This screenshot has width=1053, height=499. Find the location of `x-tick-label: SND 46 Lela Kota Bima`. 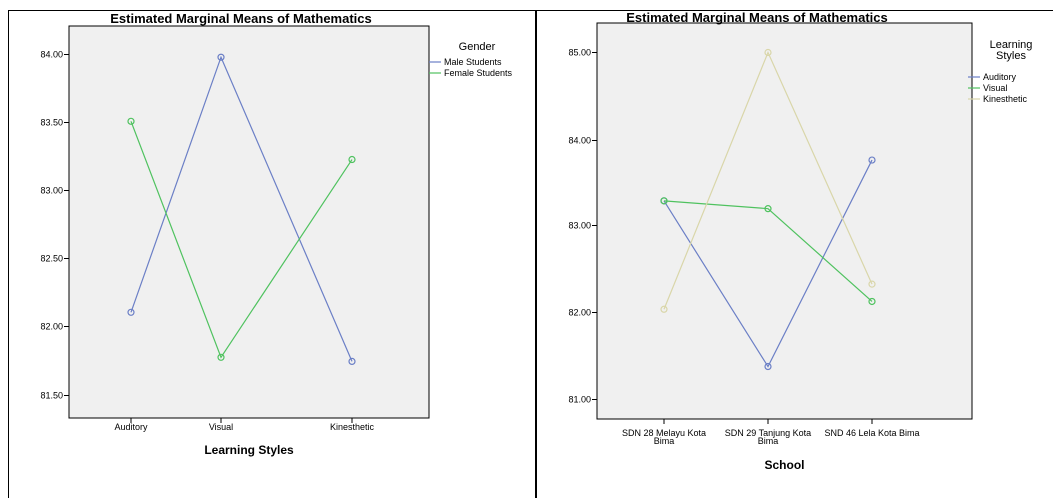

x-tick-label: SND 46 Lela Kota Bima is located at coordinates (871, 433).